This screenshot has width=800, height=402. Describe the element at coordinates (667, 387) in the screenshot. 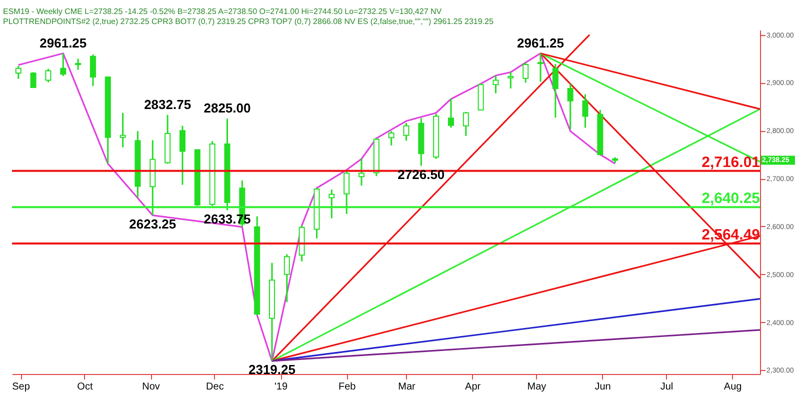

I see `x-tick-label: Jul` at that location.